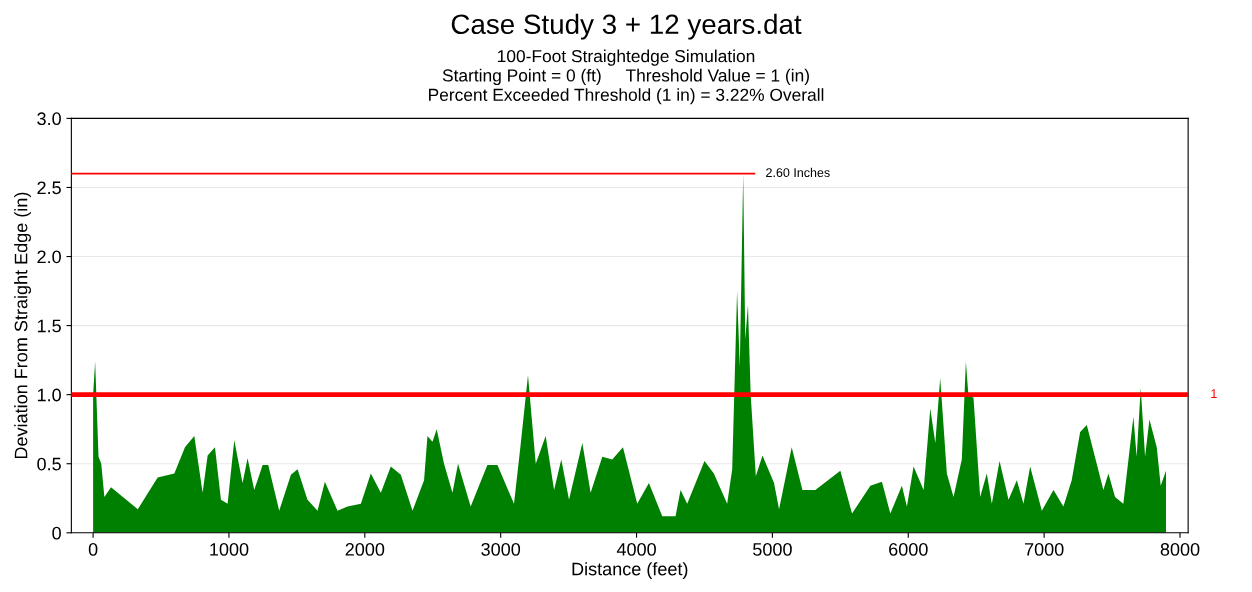 The width and height of the screenshot is (1252, 592). Describe the element at coordinates (49, 119) in the screenshot. I see `y-tick-label: 3.0` at that location.